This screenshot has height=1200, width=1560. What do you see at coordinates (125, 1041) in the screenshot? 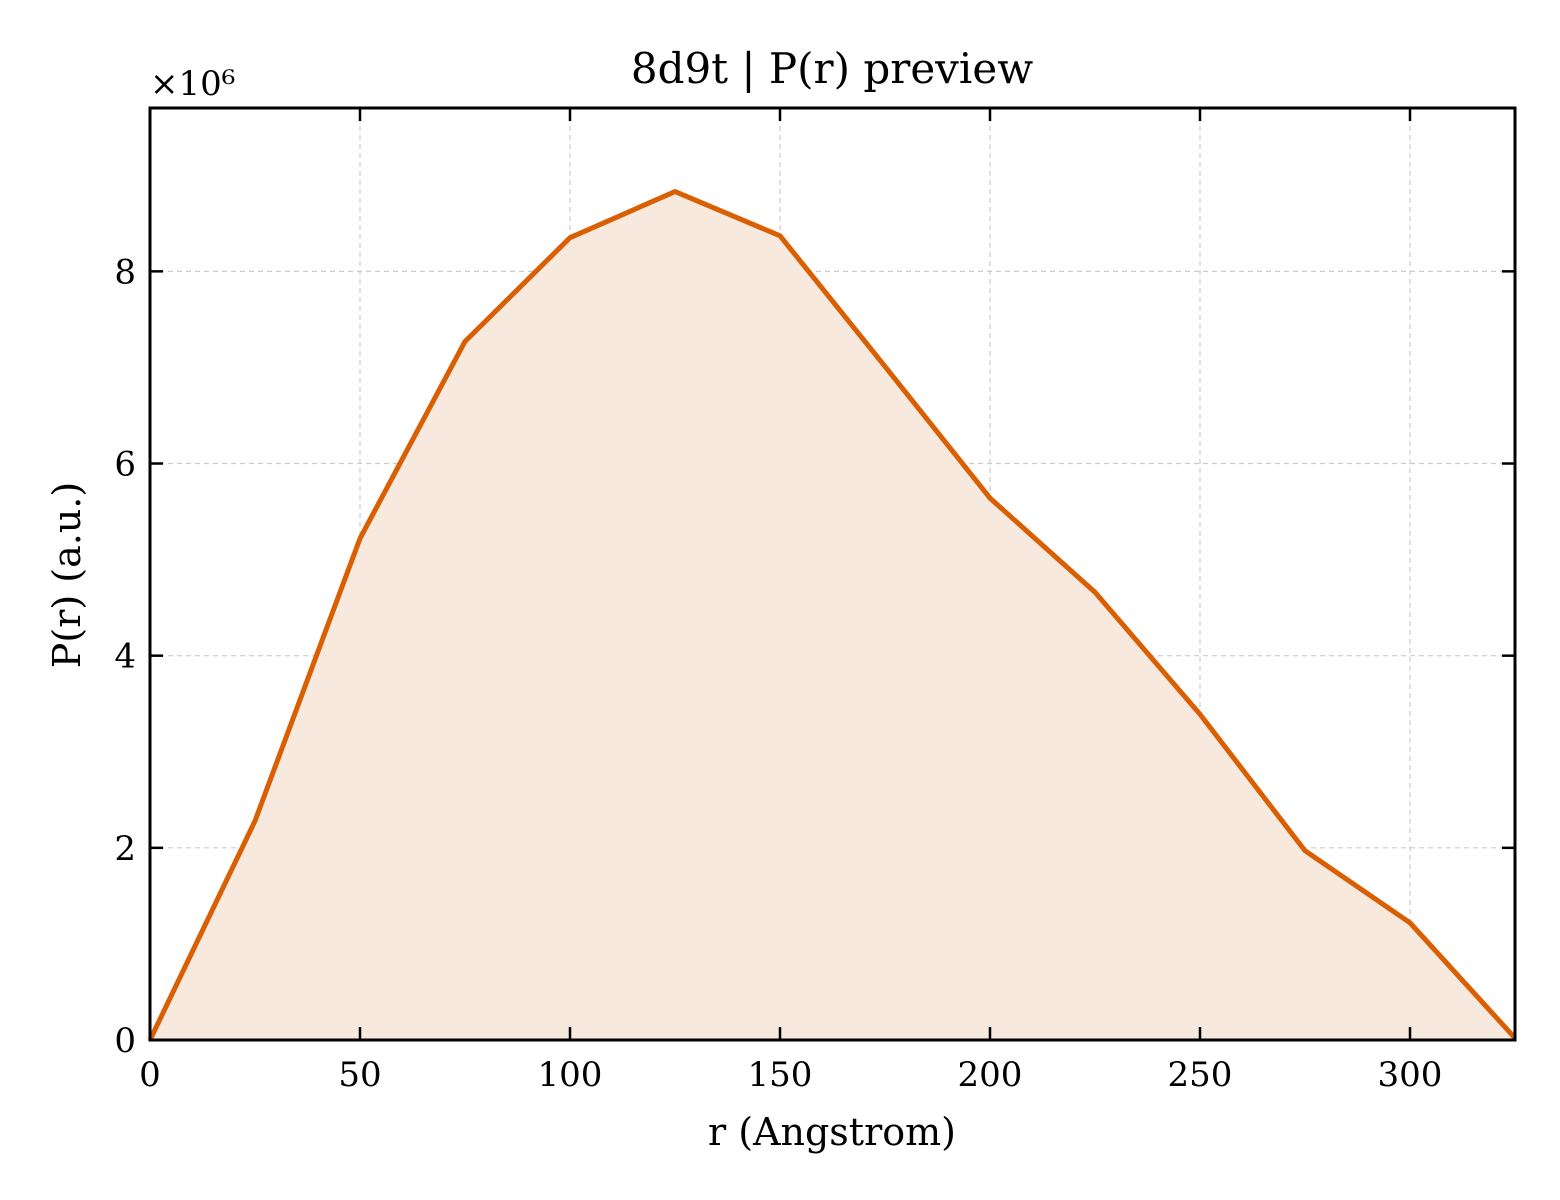
I see `y-tick-label: 0` at bounding box center [125, 1041].